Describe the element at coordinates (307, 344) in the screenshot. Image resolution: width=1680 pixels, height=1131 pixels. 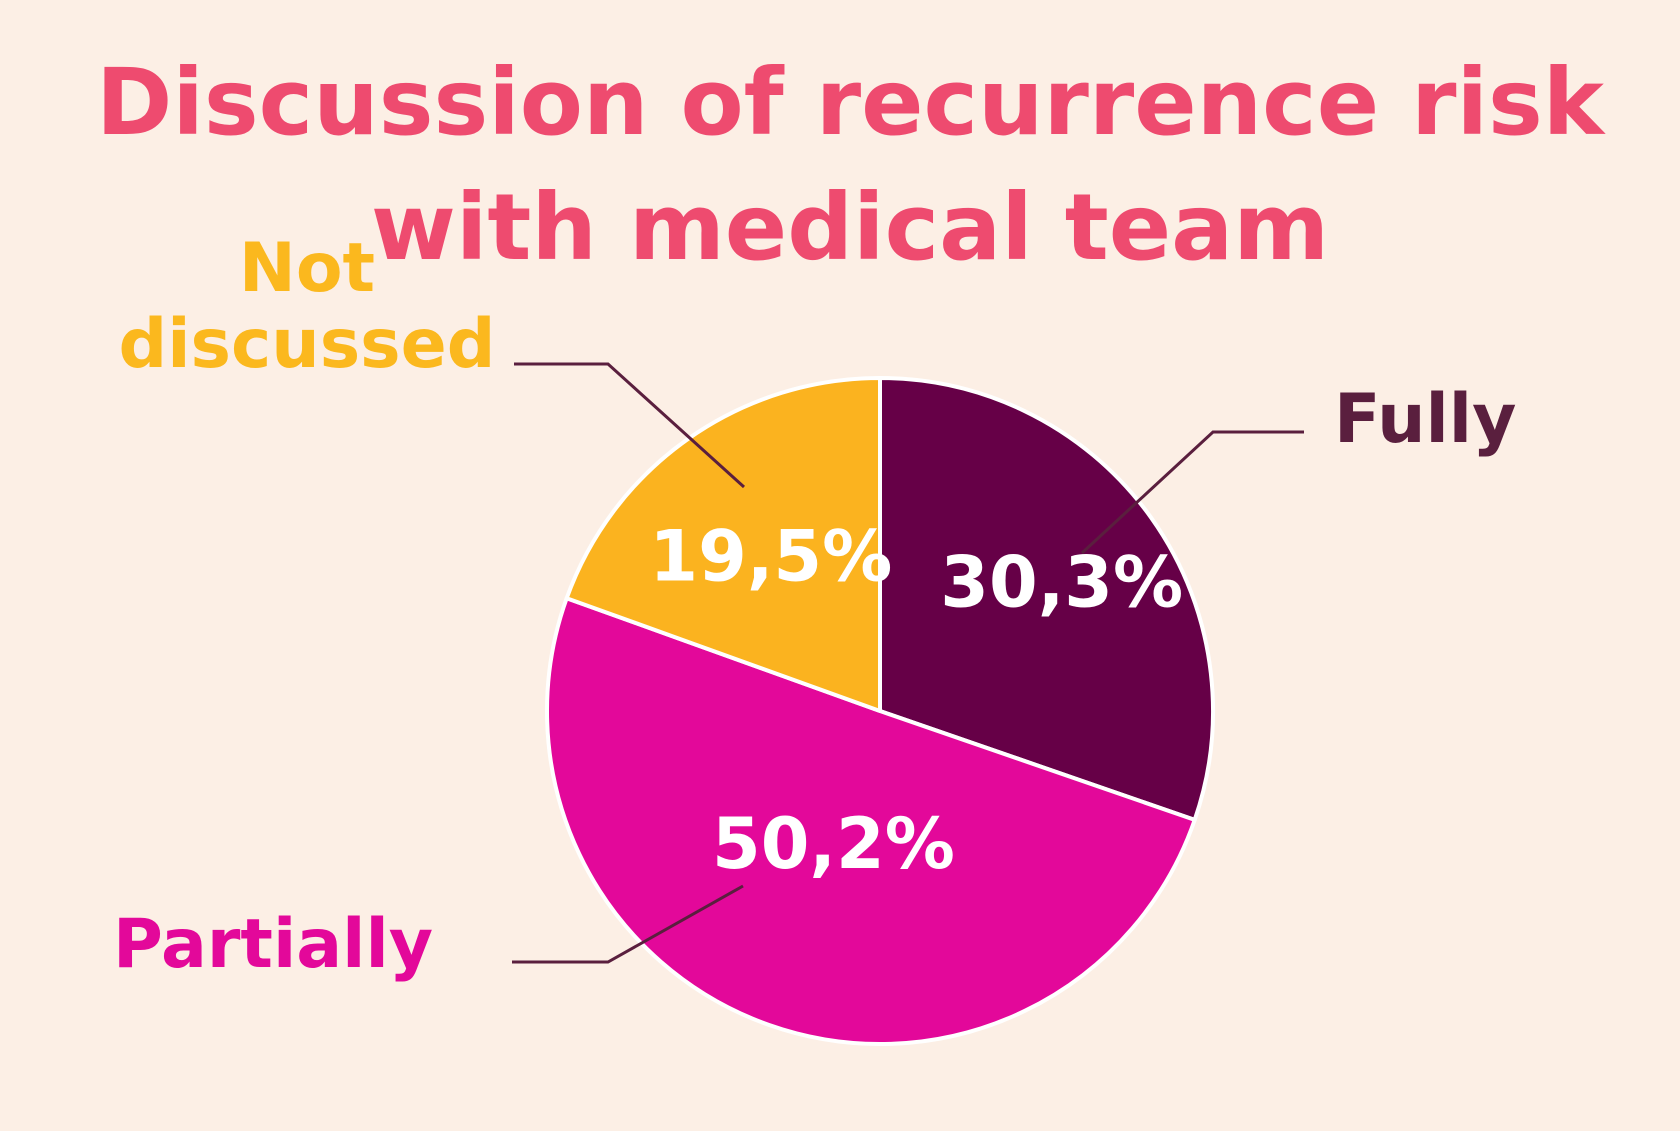
I see `category-label-line: discussed` at that location.